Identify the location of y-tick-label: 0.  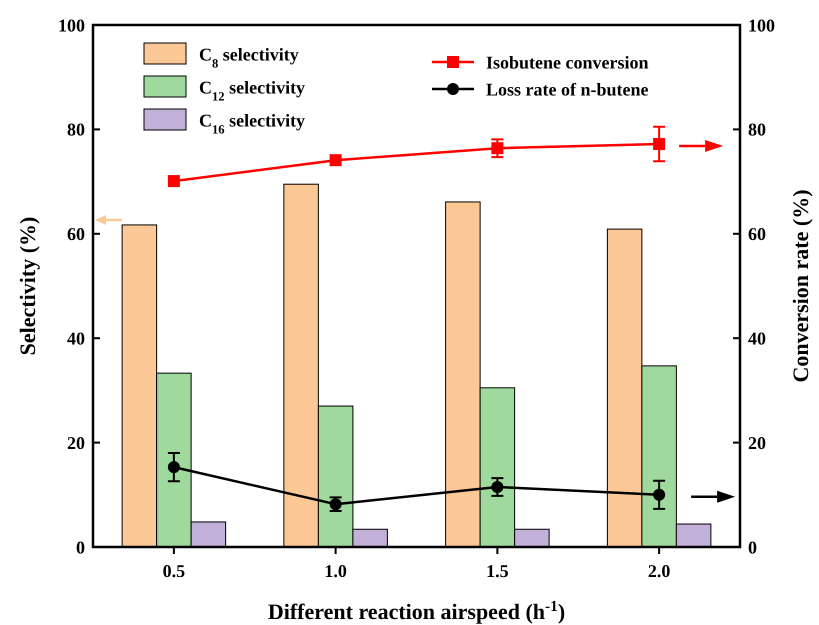
(80, 547).